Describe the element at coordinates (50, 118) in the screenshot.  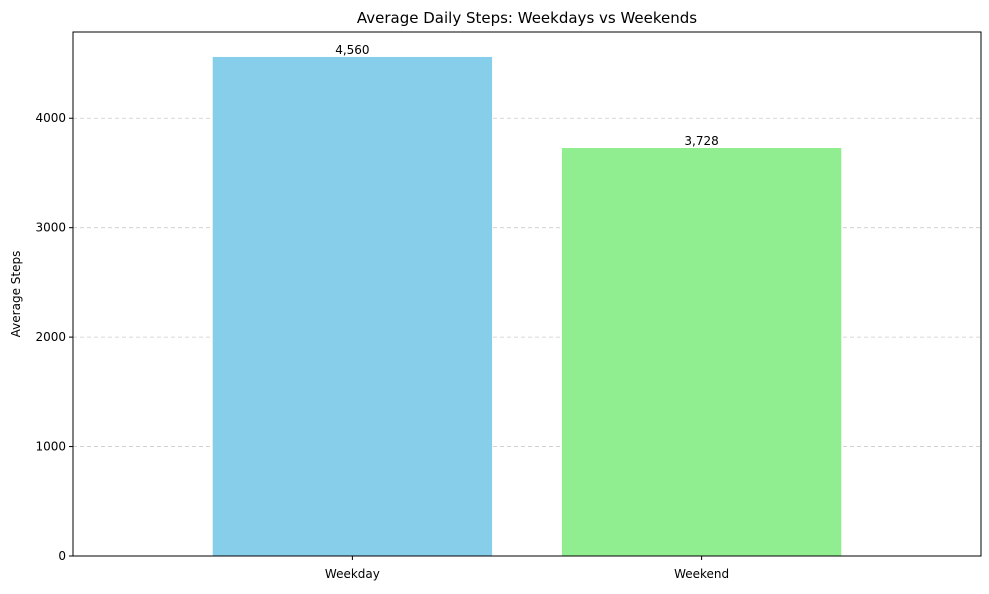
I see `y-tick-label: 4000` at that location.